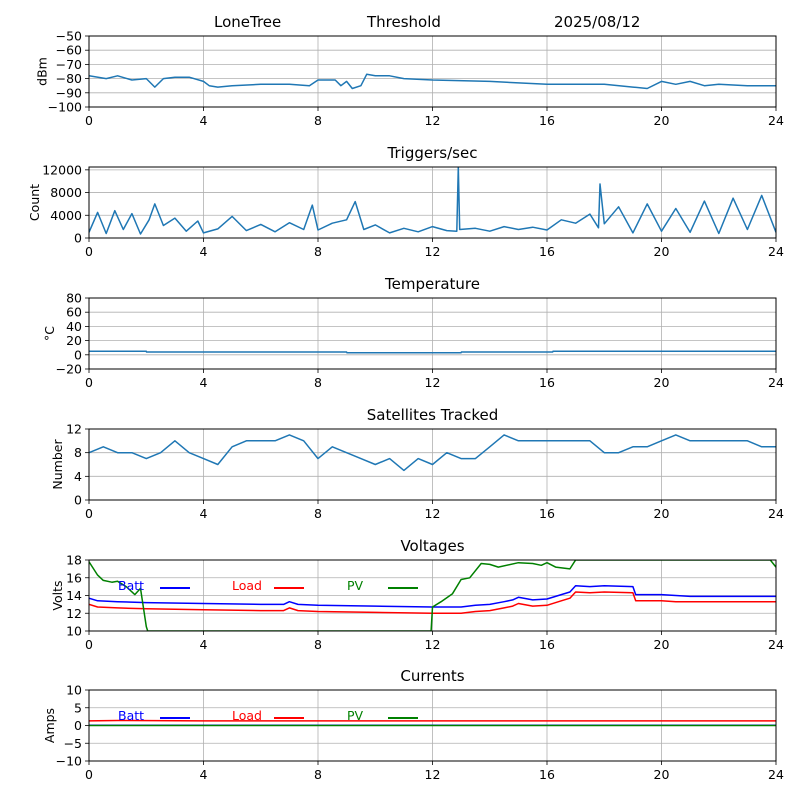 The image size is (800, 800). I want to click on series-line-pv, so click(432, 595).